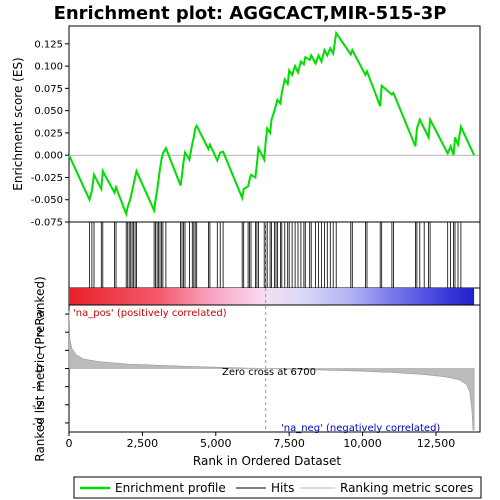 The height and width of the screenshot is (500, 500). What do you see at coordinates (47, 223) in the screenshot?
I see `es-y-tick-label: -0.075` at bounding box center [47, 223].